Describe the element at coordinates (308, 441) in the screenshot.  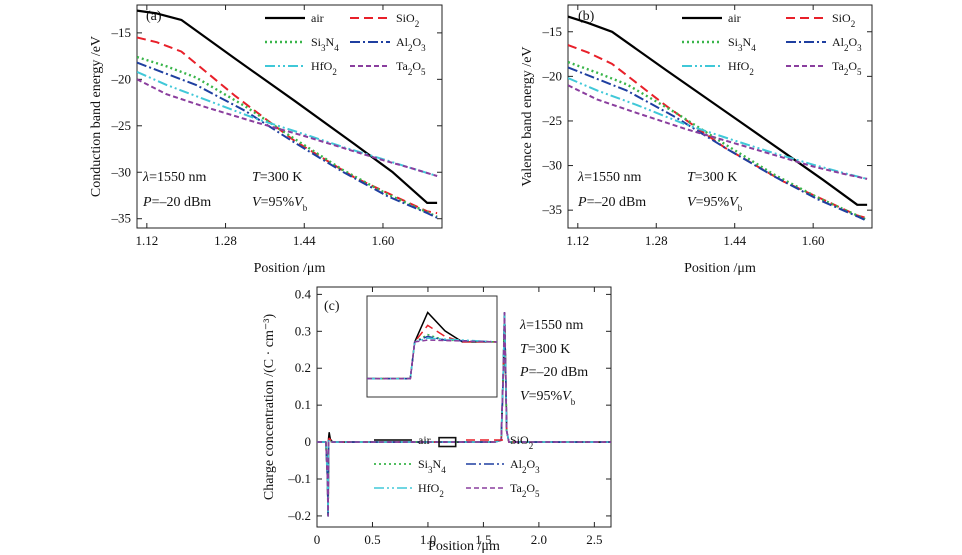
I see `y-tick-label: 0` at that location.